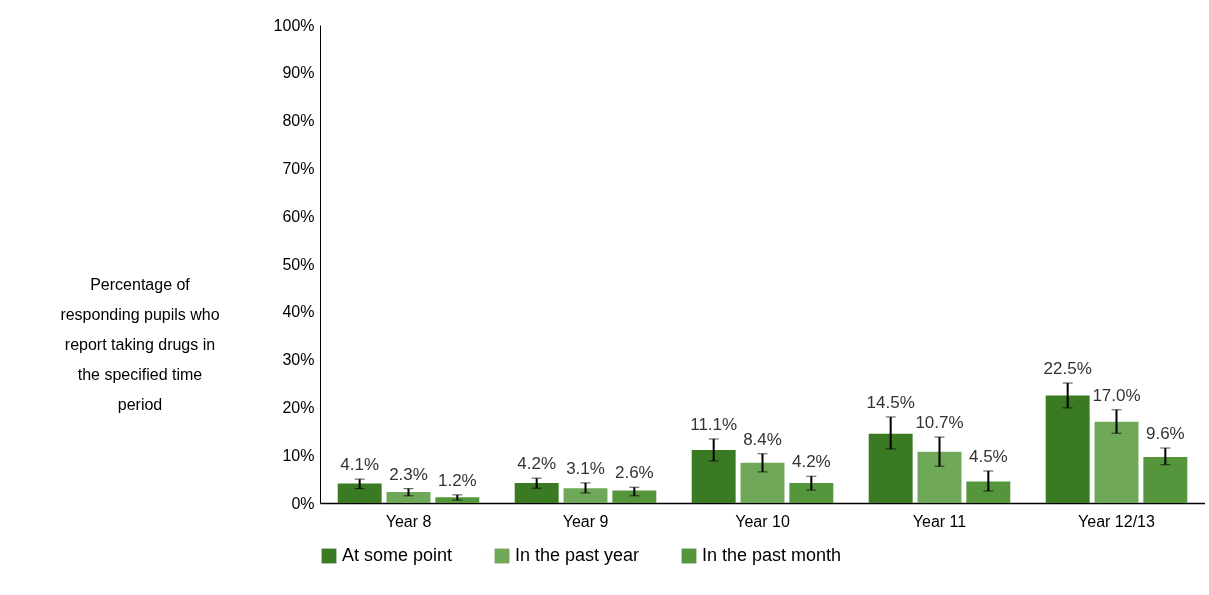 The height and width of the screenshot is (595, 1209). Describe the element at coordinates (140, 344) in the screenshot. I see `y-axis-title: Percentage of responding pupils who report taking drugs in the specified time period` at that location.